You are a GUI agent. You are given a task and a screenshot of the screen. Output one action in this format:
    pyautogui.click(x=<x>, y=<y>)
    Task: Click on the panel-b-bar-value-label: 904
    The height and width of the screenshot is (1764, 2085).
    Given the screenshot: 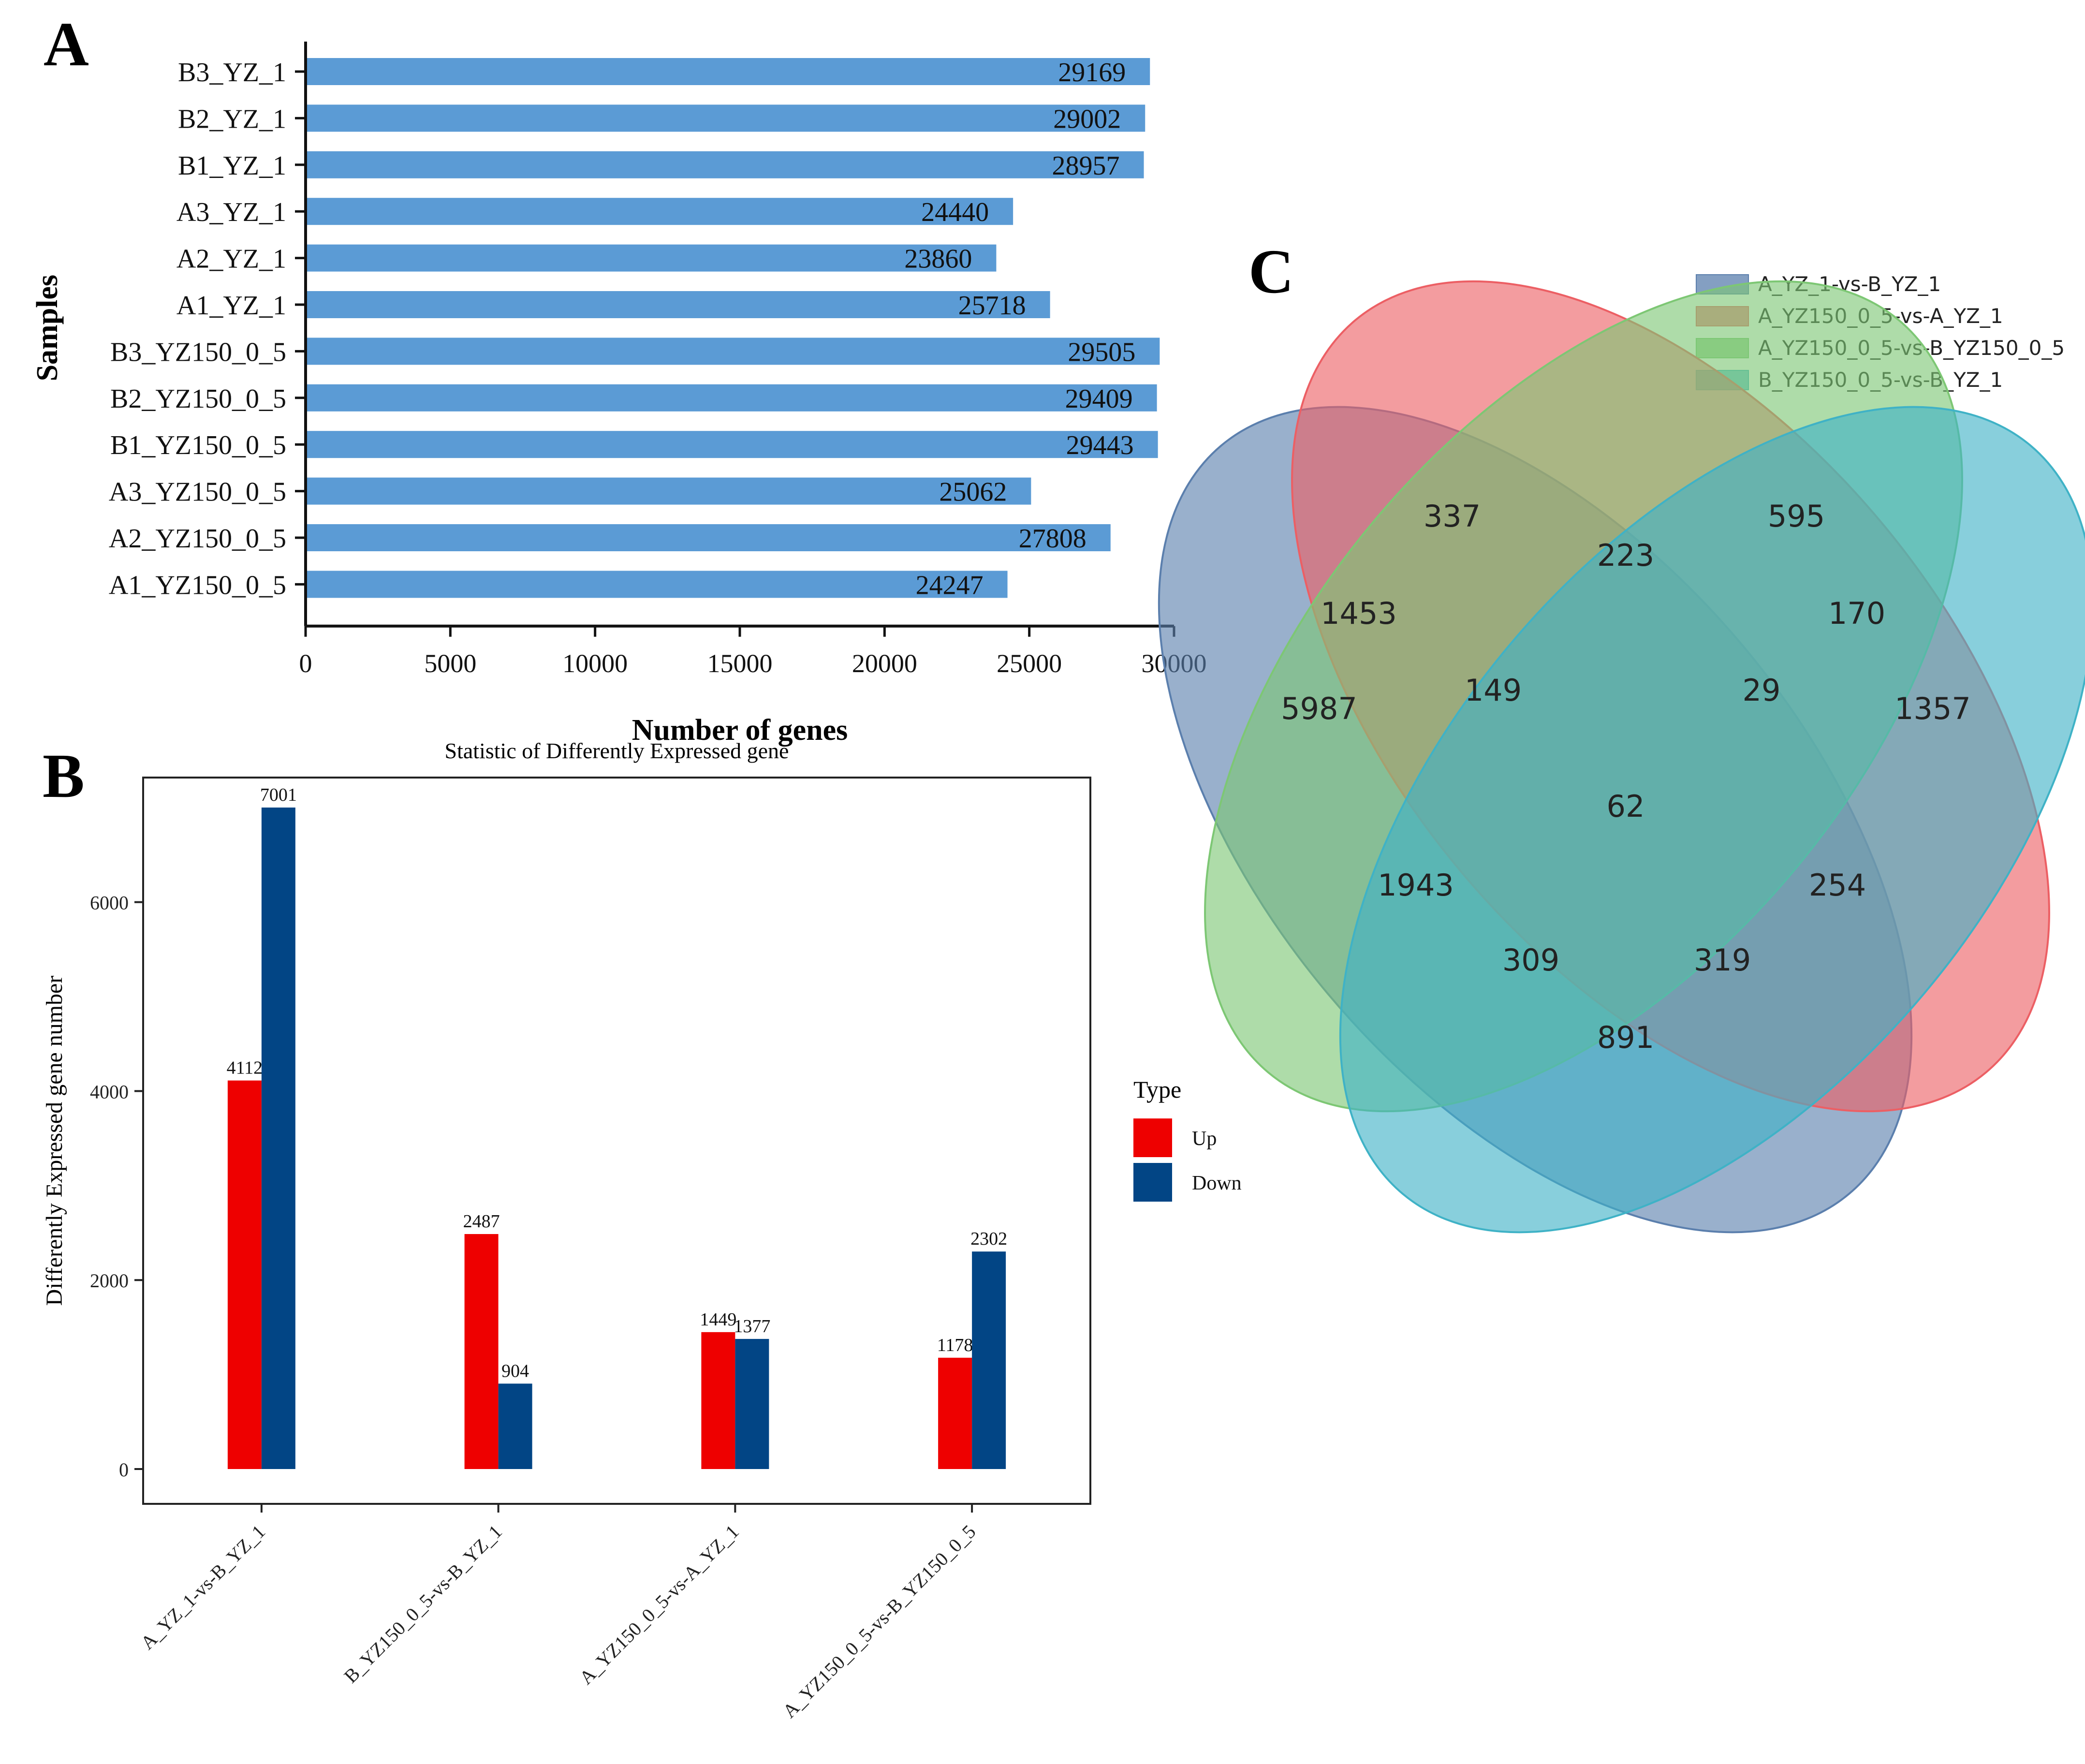 What is the action you would take?
    pyautogui.click(x=515, y=1371)
    